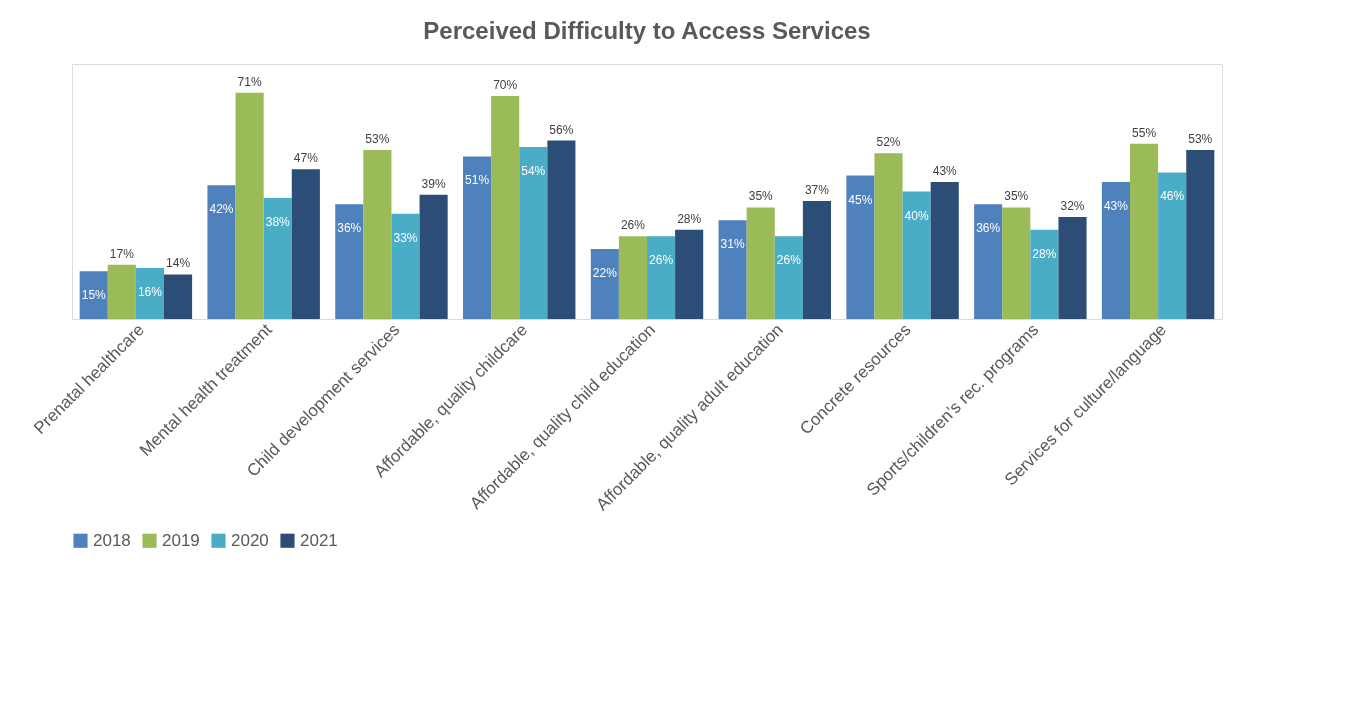 This screenshot has width=1369, height=713. What do you see at coordinates (221, 209) in the screenshot?
I see `data-label: 42%` at bounding box center [221, 209].